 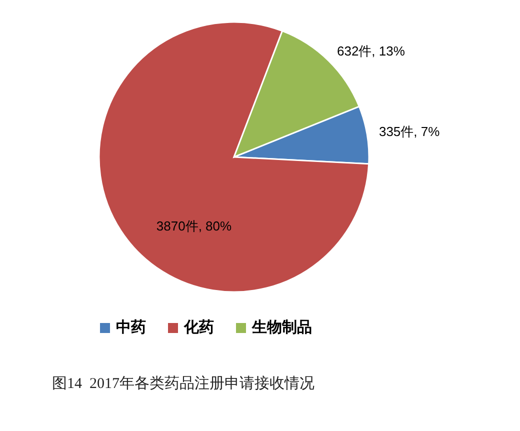 I want to click on caption: 图14 2017年各类药品注册申请接收情况, so click(x=183, y=383).